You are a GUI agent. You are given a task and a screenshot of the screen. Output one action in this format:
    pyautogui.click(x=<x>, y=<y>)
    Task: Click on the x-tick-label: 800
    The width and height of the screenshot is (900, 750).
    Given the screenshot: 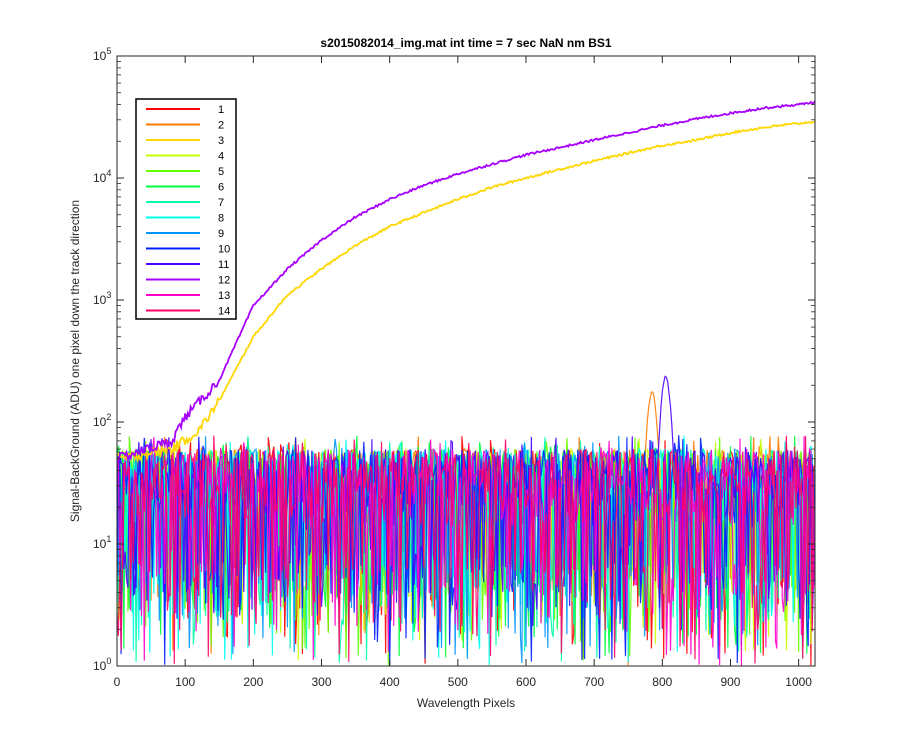 What is the action you would take?
    pyautogui.click(x=662, y=682)
    